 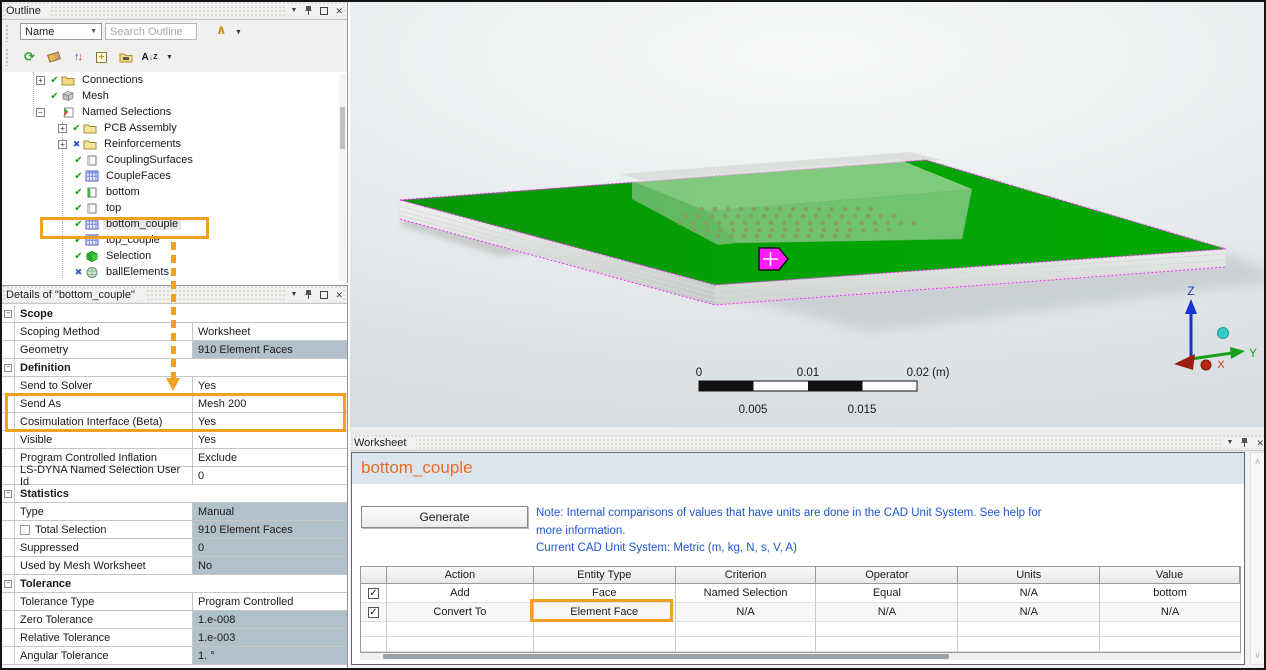 What do you see at coordinates (1191, 306) in the screenshot?
I see `z-axis-arrow` at bounding box center [1191, 306].